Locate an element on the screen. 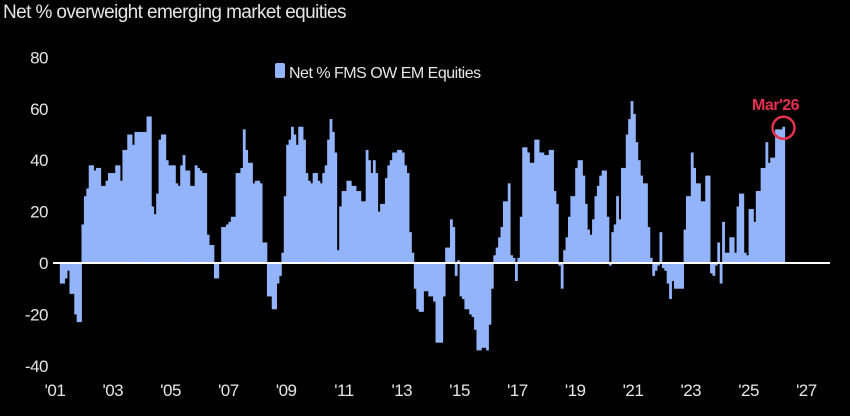 Image resolution: width=850 pixels, height=416 pixels. annotation-circle is located at coordinates (783, 128).